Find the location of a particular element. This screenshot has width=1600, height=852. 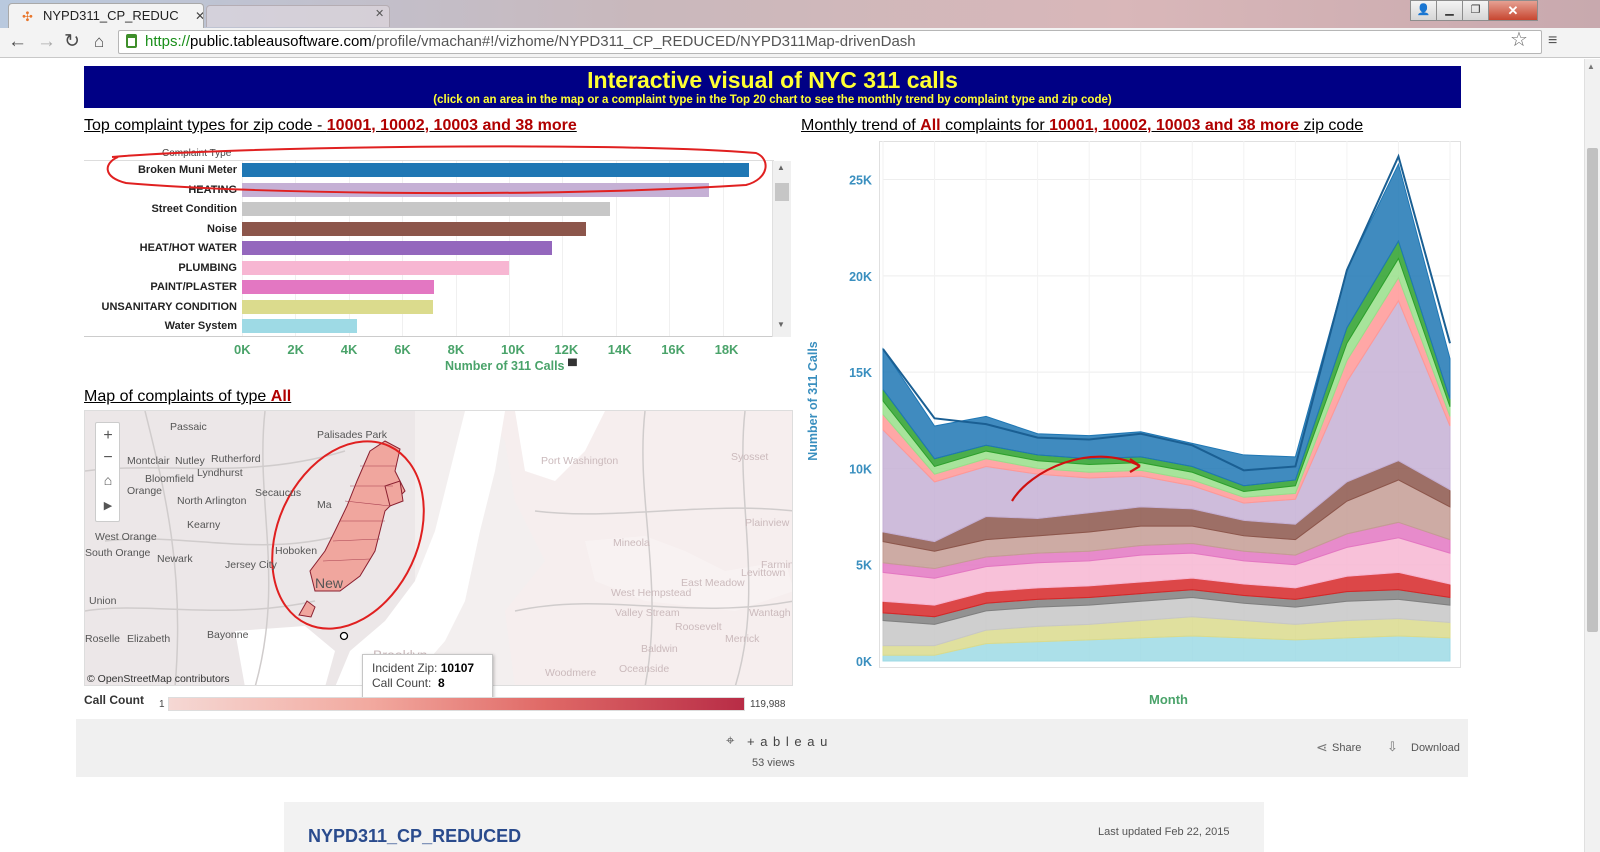

zoom-in-icon: + is located at coordinates (108, 435).